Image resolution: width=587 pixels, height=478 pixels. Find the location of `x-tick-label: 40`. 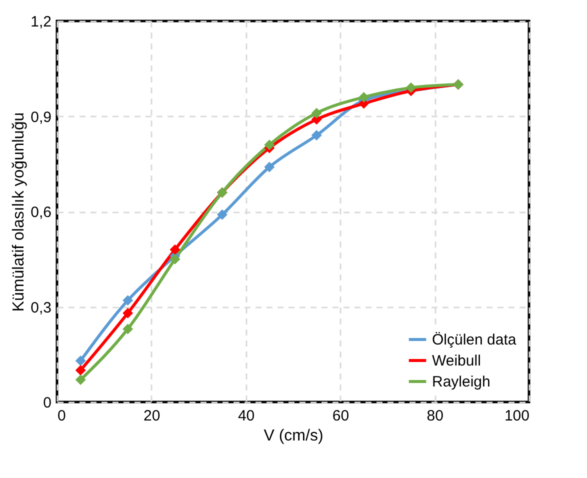

x-tick-label: 40 is located at coordinates (246, 416).